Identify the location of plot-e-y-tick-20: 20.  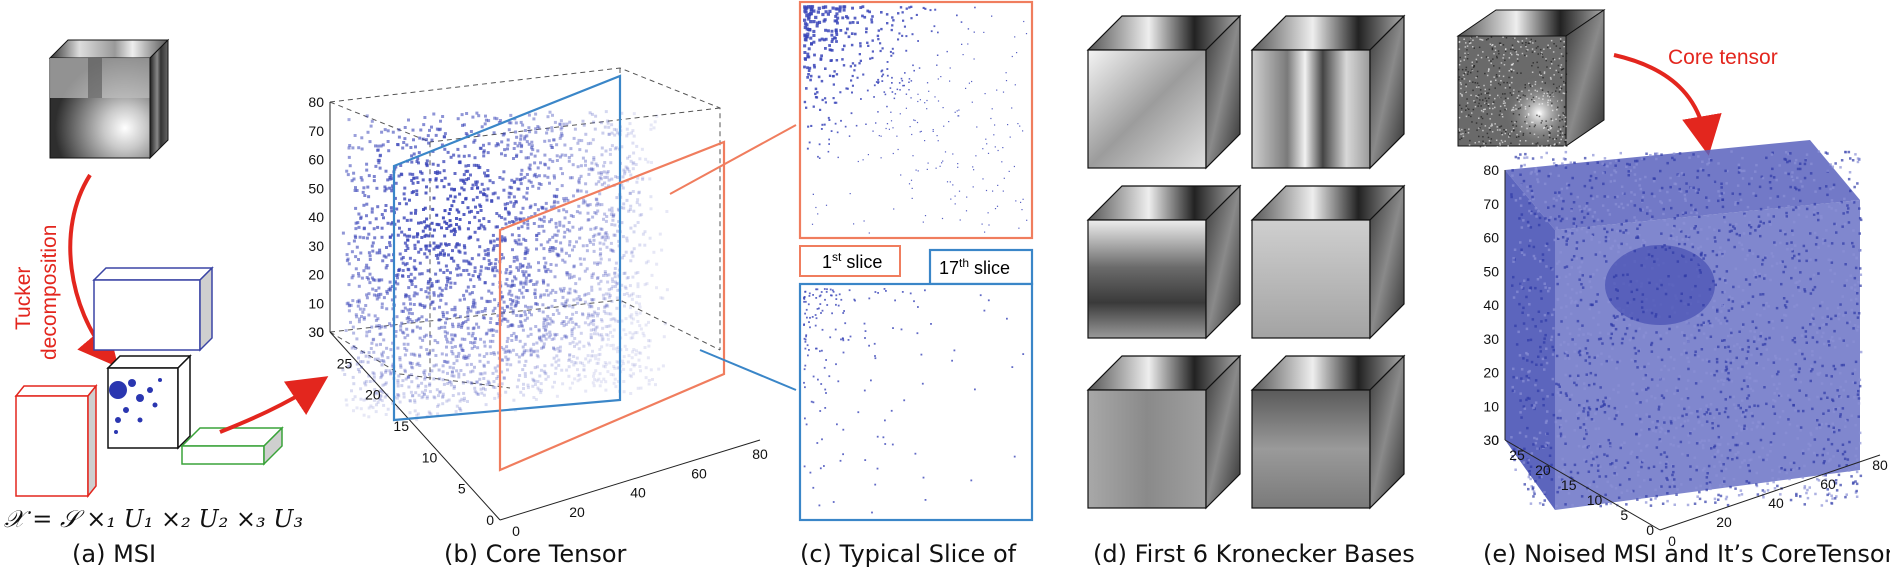
(1543, 470).